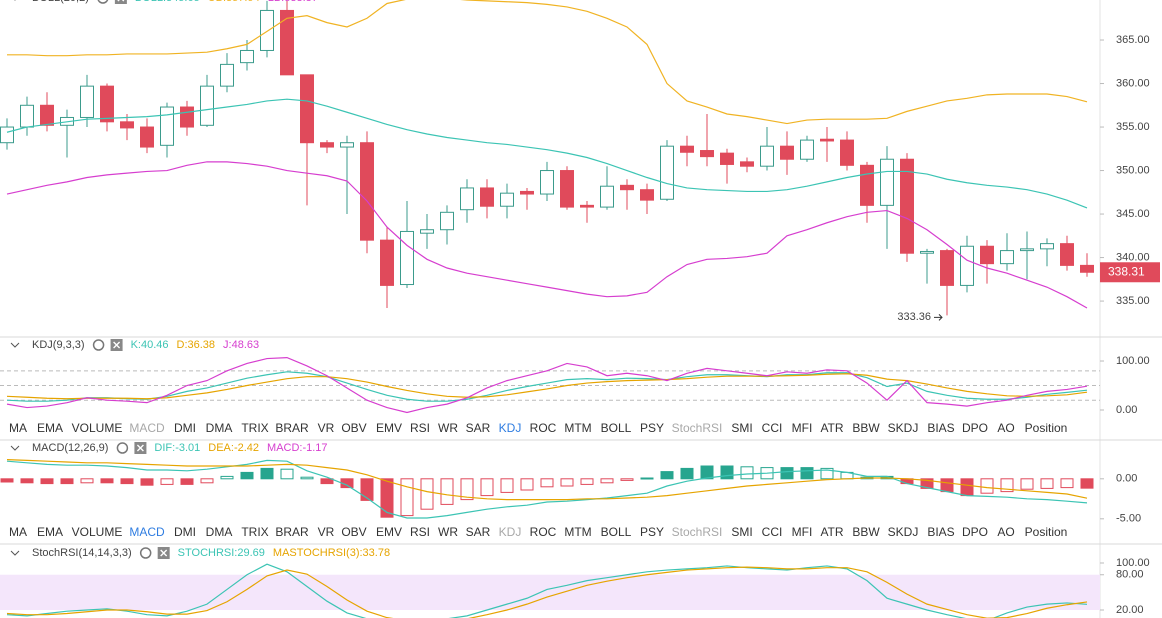 This screenshot has width=1162, height=618. Describe the element at coordinates (140, 448) in the screenshot. I see `close-cross` at that location.